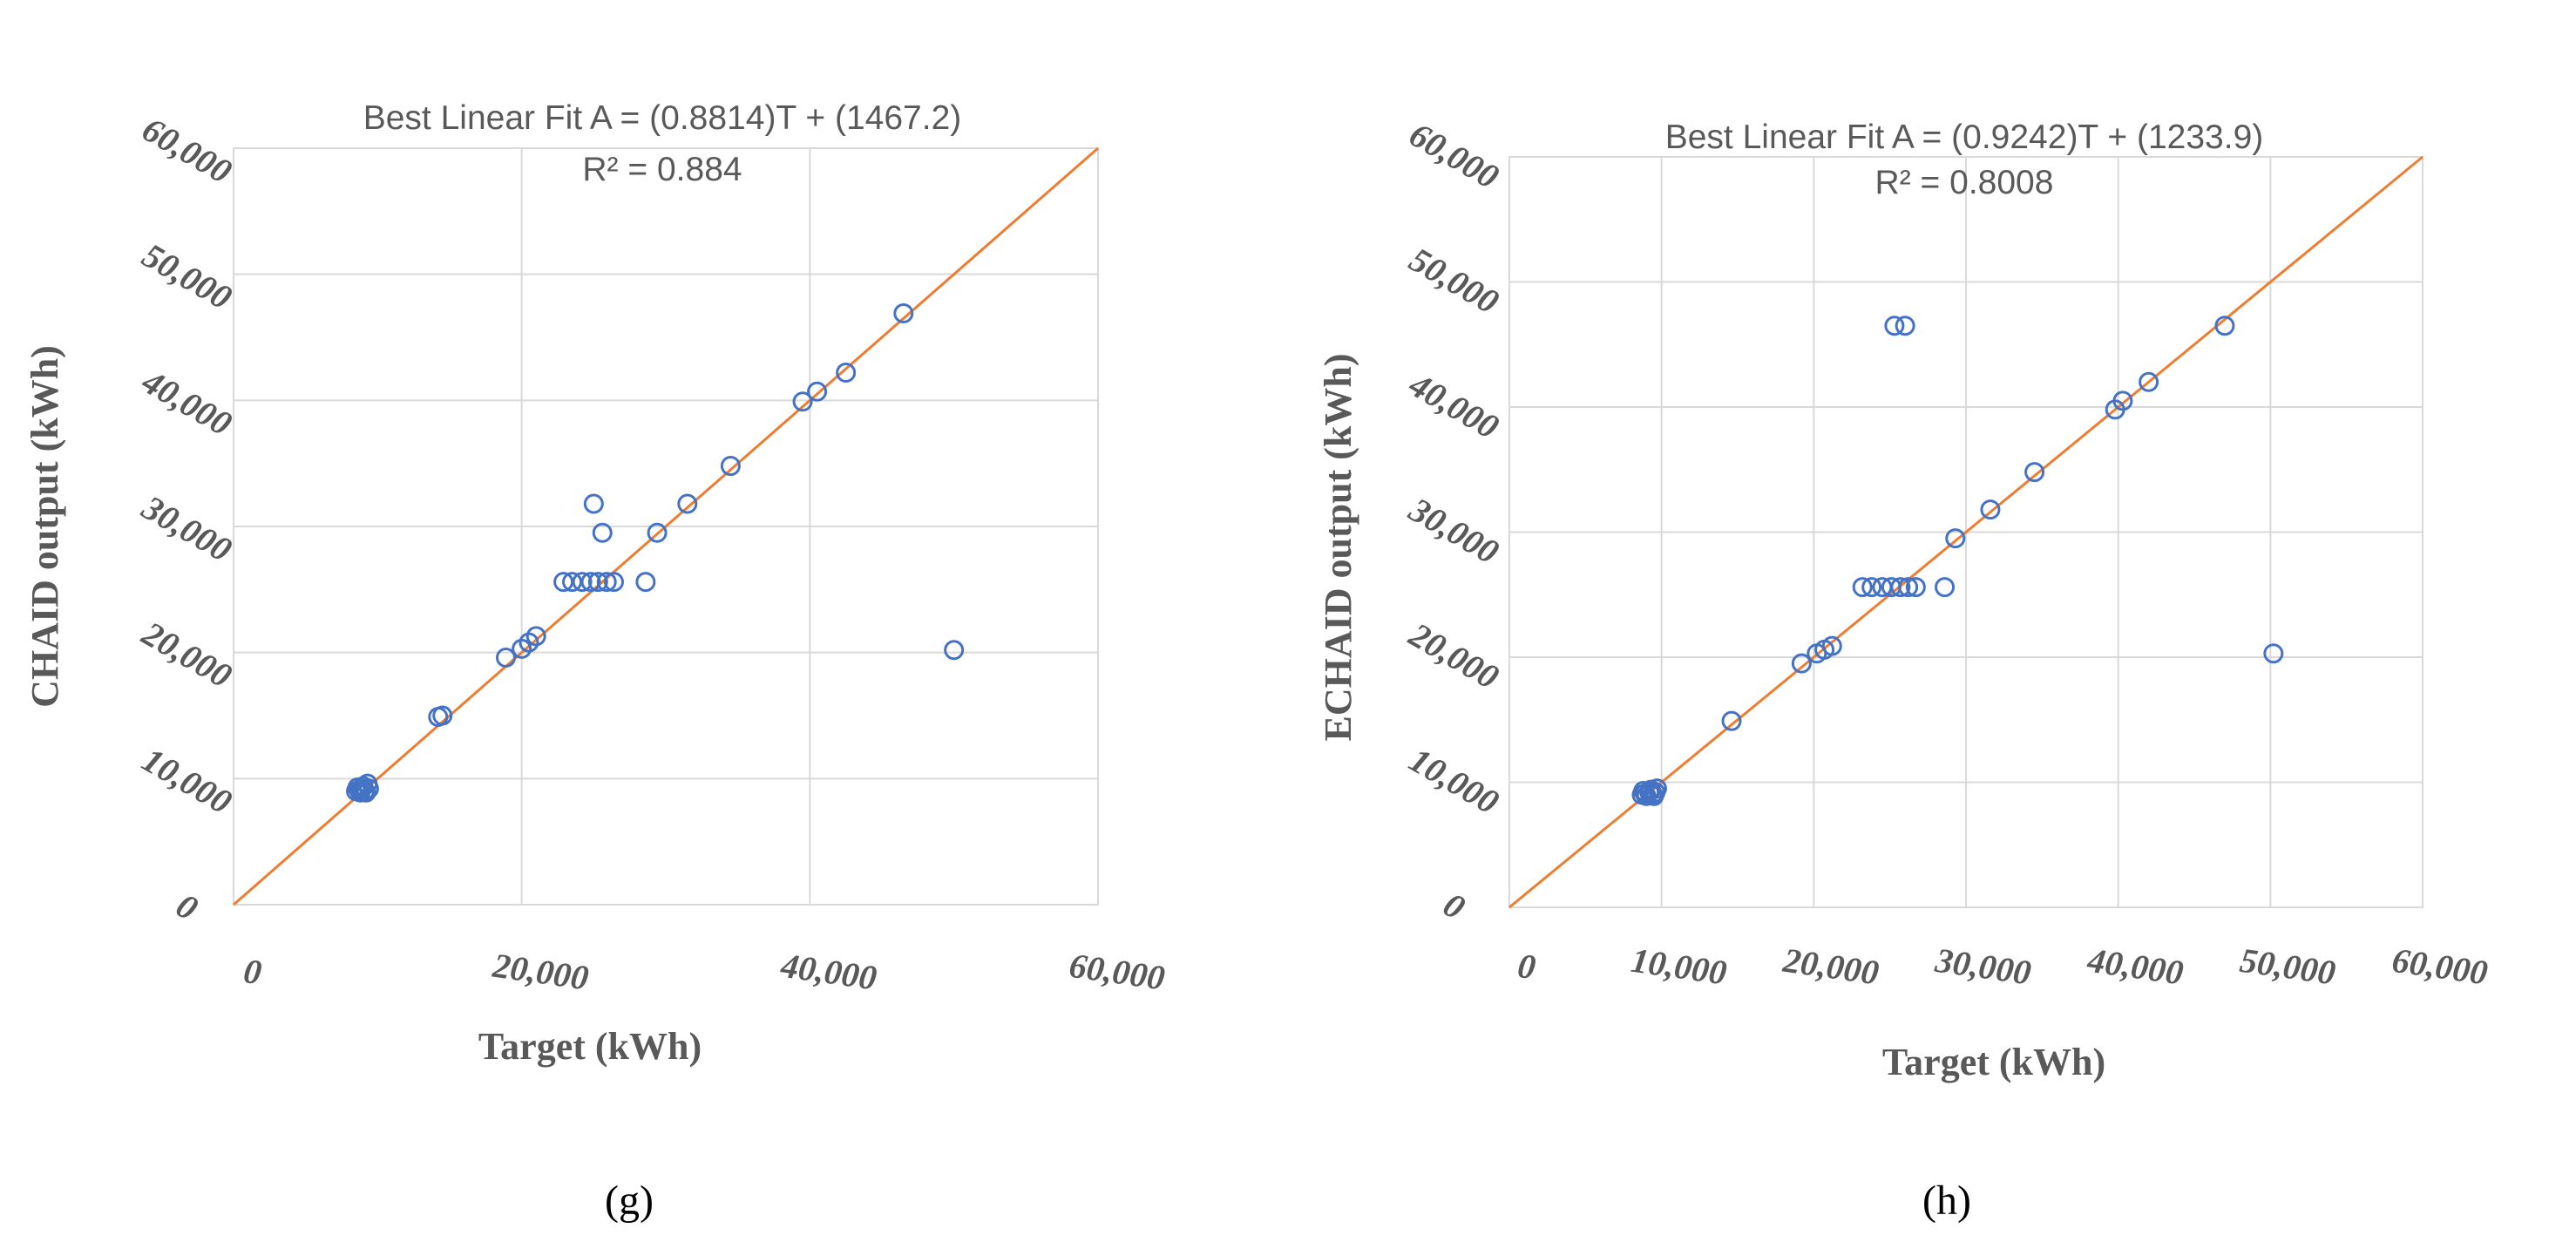  What do you see at coordinates (1982, 966) in the screenshot?
I see `x-tick-label: 30,000` at bounding box center [1982, 966].